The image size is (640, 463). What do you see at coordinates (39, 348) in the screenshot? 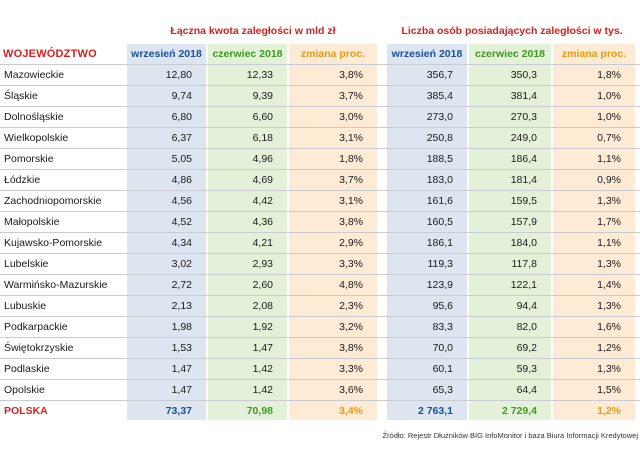
I see `region-name: Świętokrzyskie` at bounding box center [39, 348].